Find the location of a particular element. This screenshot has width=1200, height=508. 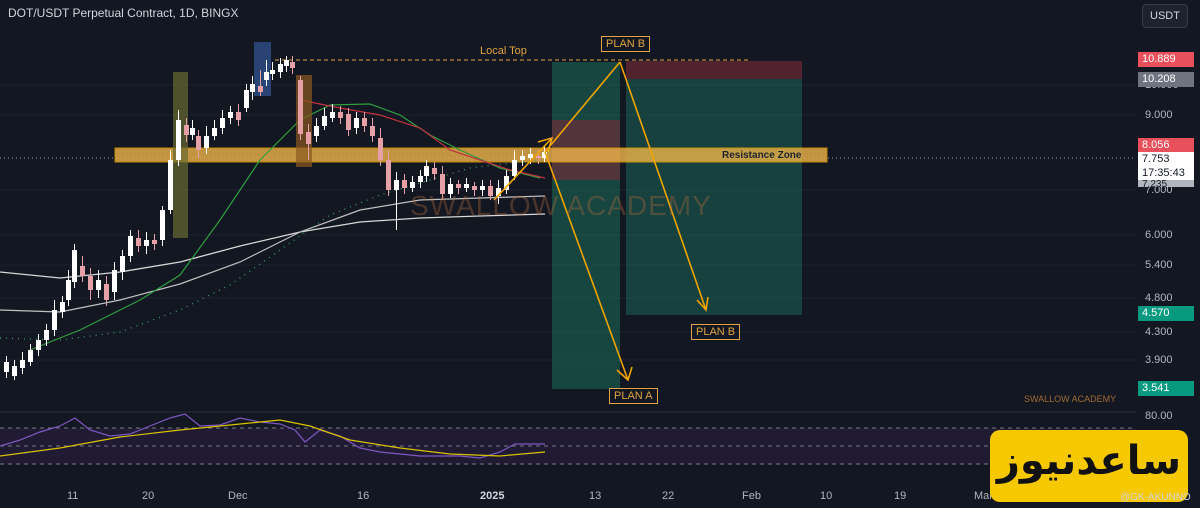

plan-arrows is located at coordinates (601, 221).